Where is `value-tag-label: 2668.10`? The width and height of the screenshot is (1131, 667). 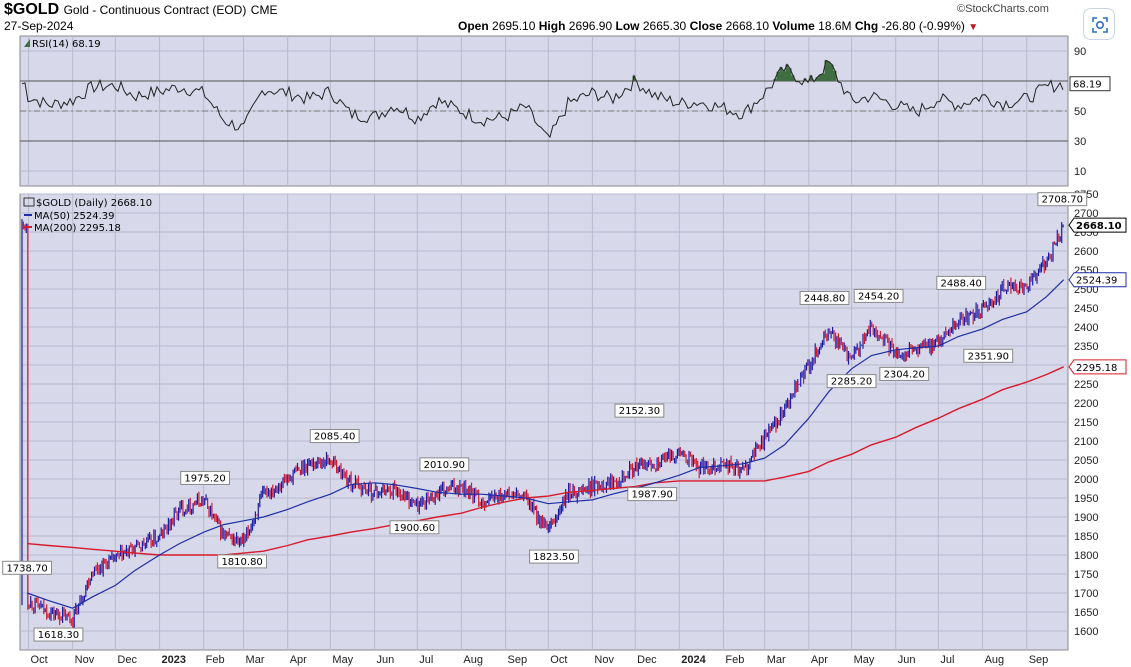
value-tag-label: 2668.10 is located at coordinates (1099, 226).